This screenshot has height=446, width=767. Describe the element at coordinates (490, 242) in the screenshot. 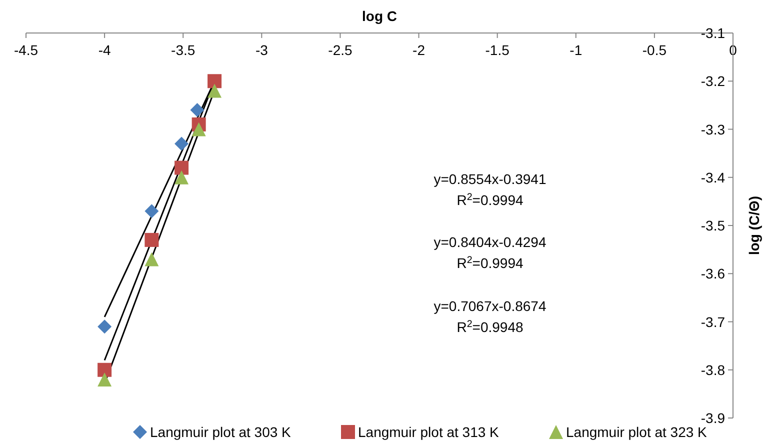

I see `annotation: y=0.8404x-0.4294` at that location.